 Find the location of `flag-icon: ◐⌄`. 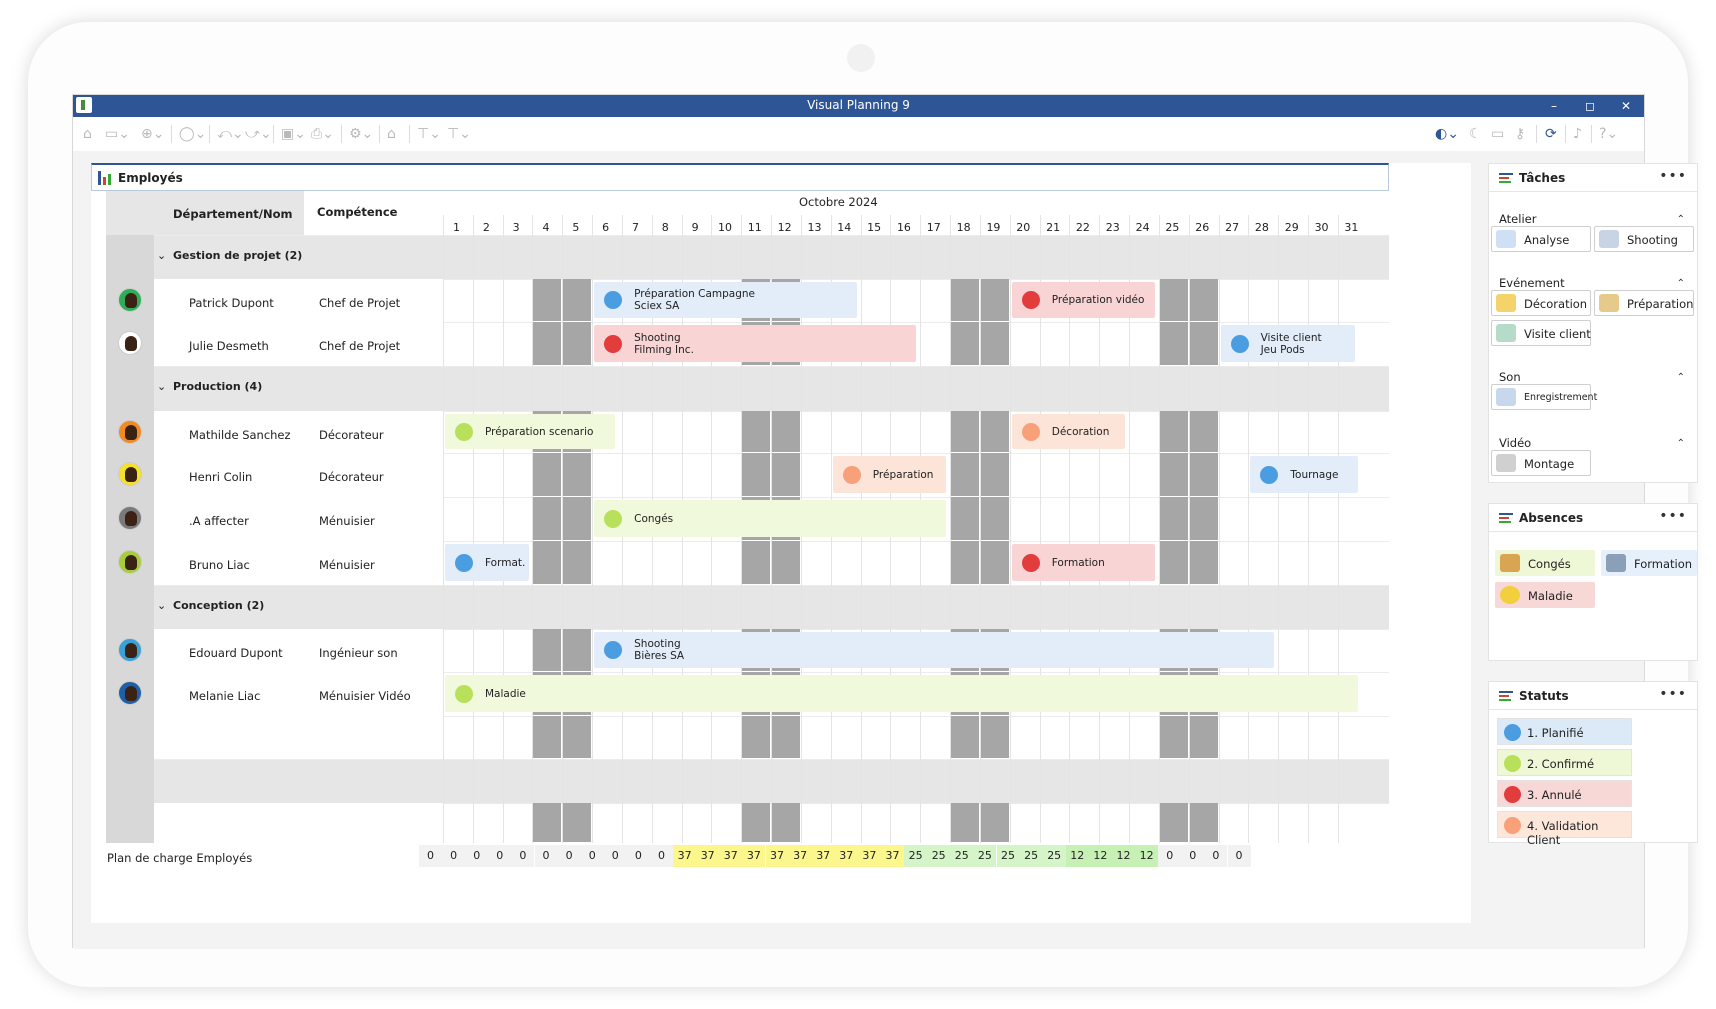

flag-icon: ◐⌄ is located at coordinates (1447, 134).